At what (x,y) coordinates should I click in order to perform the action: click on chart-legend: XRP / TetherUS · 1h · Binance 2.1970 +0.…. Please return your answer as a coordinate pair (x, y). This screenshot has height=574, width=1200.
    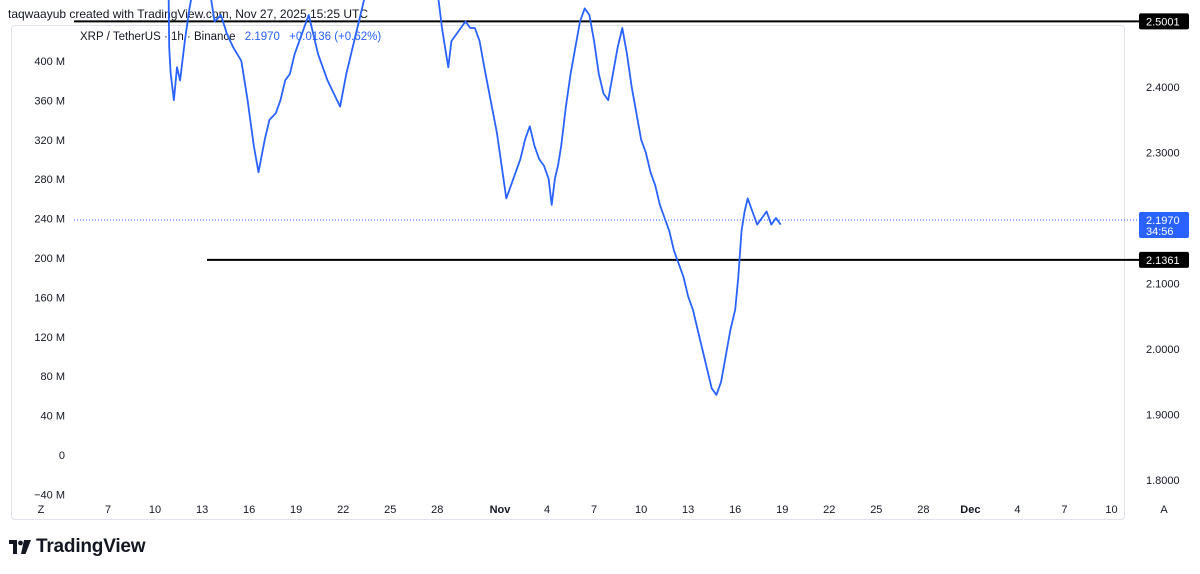
    Looking at the image, I should click on (230, 37).